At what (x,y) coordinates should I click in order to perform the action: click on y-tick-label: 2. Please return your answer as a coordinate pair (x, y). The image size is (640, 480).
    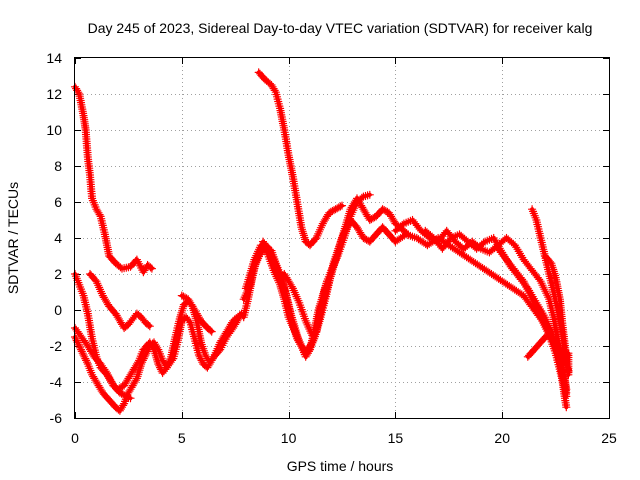
    Looking at the image, I should click on (58, 274).